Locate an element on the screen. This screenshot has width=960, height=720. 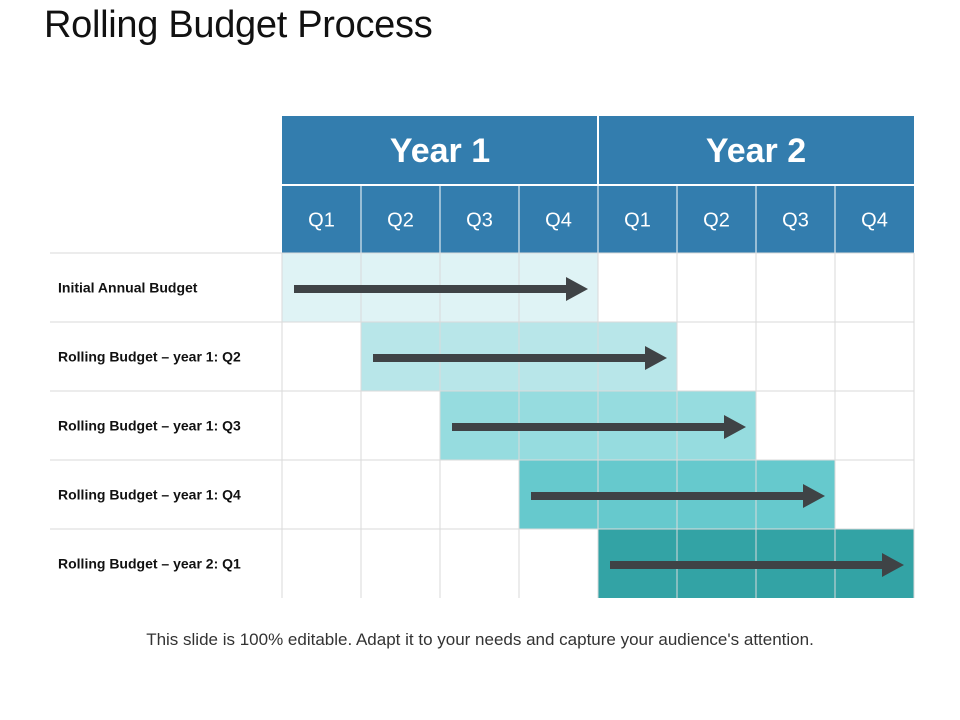
year-header-label: Year 1 is located at coordinates (440, 151).